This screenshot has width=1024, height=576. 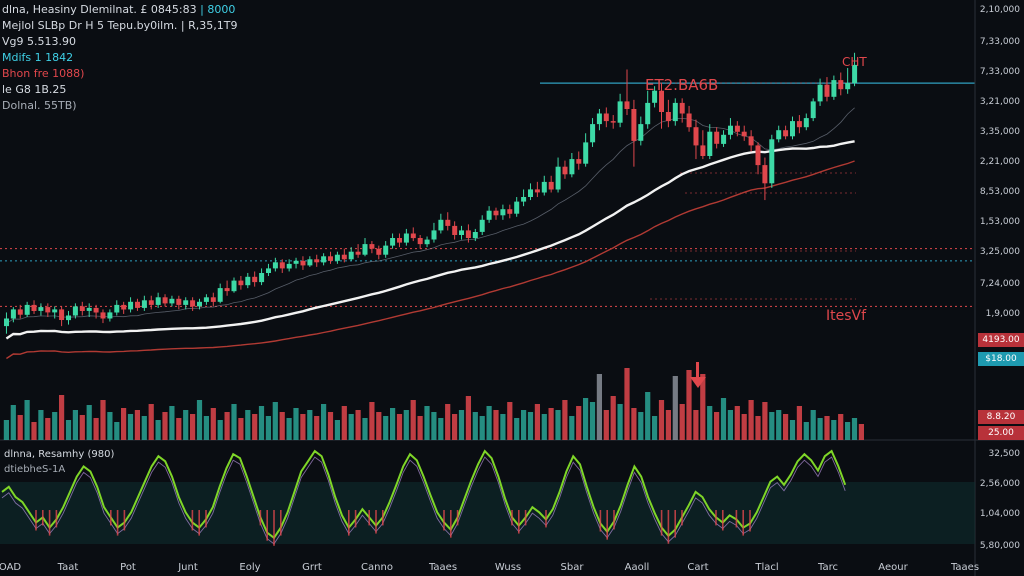 I want to click on x-axis-label: Sbar, so click(x=573, y=567).